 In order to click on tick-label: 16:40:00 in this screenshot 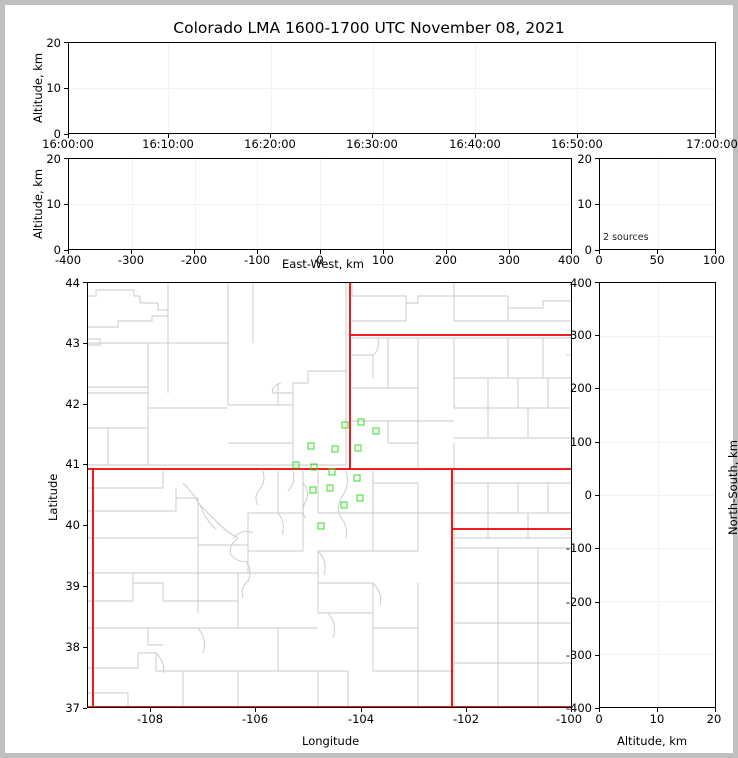, I will do `click(475, 144)`.